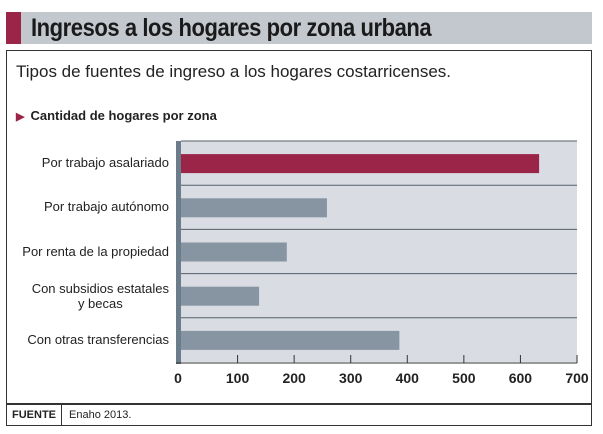 The height and width of the screenshot is (434, 603). Describe the element at coordinates (106, 207) in the screenshot. I see `category-label: Por trabajo autónomo` at that location.